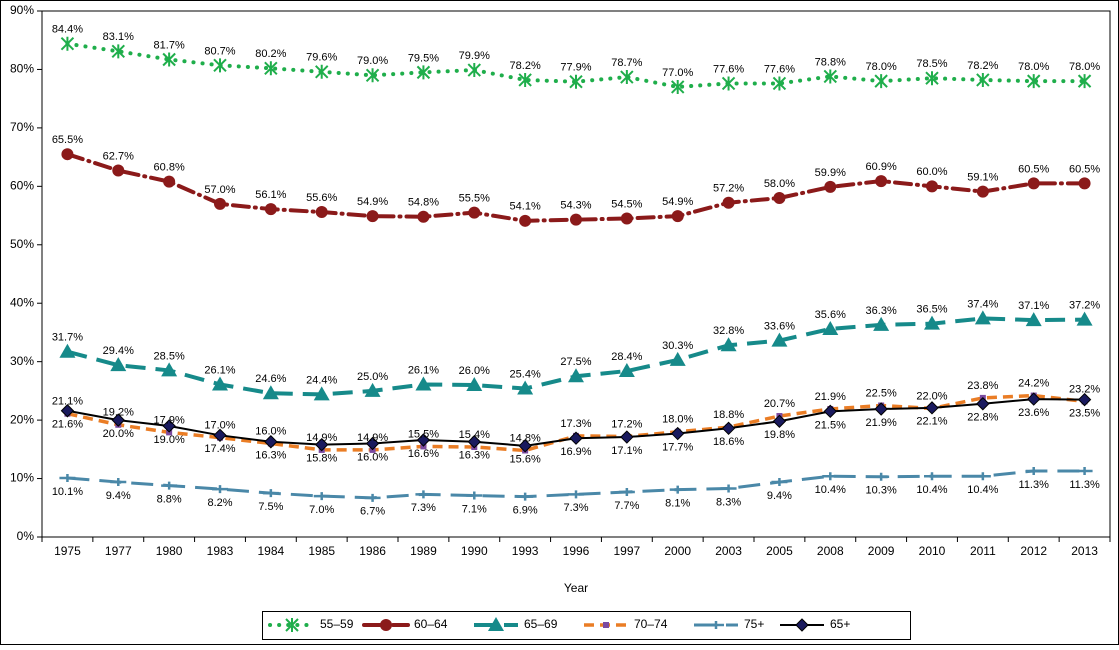 The height and width of the screenshot is (650, 1119). What do you see at coordinates (626, 63) in the screenshot?
I see `data-label: 78.7%` at bounding box center [626, 63].